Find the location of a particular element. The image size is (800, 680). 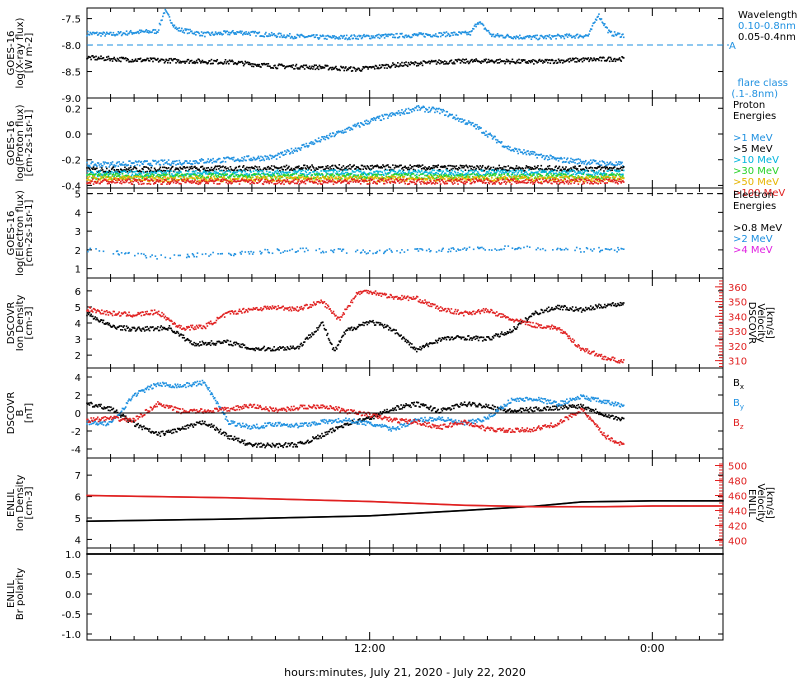

flare-class-legend: flare class is located at coordinates (763, 83).